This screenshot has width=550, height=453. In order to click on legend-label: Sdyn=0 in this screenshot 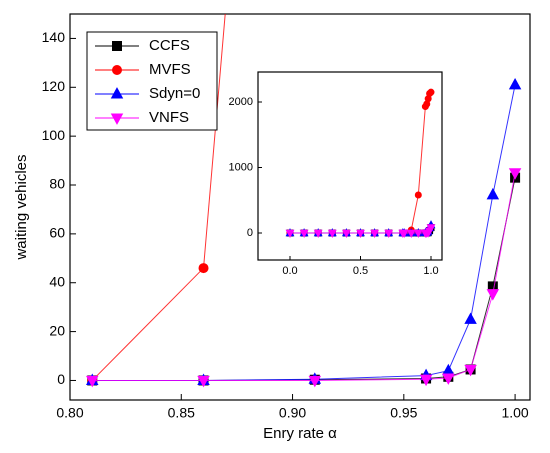, I will do `click(174, 93)`.